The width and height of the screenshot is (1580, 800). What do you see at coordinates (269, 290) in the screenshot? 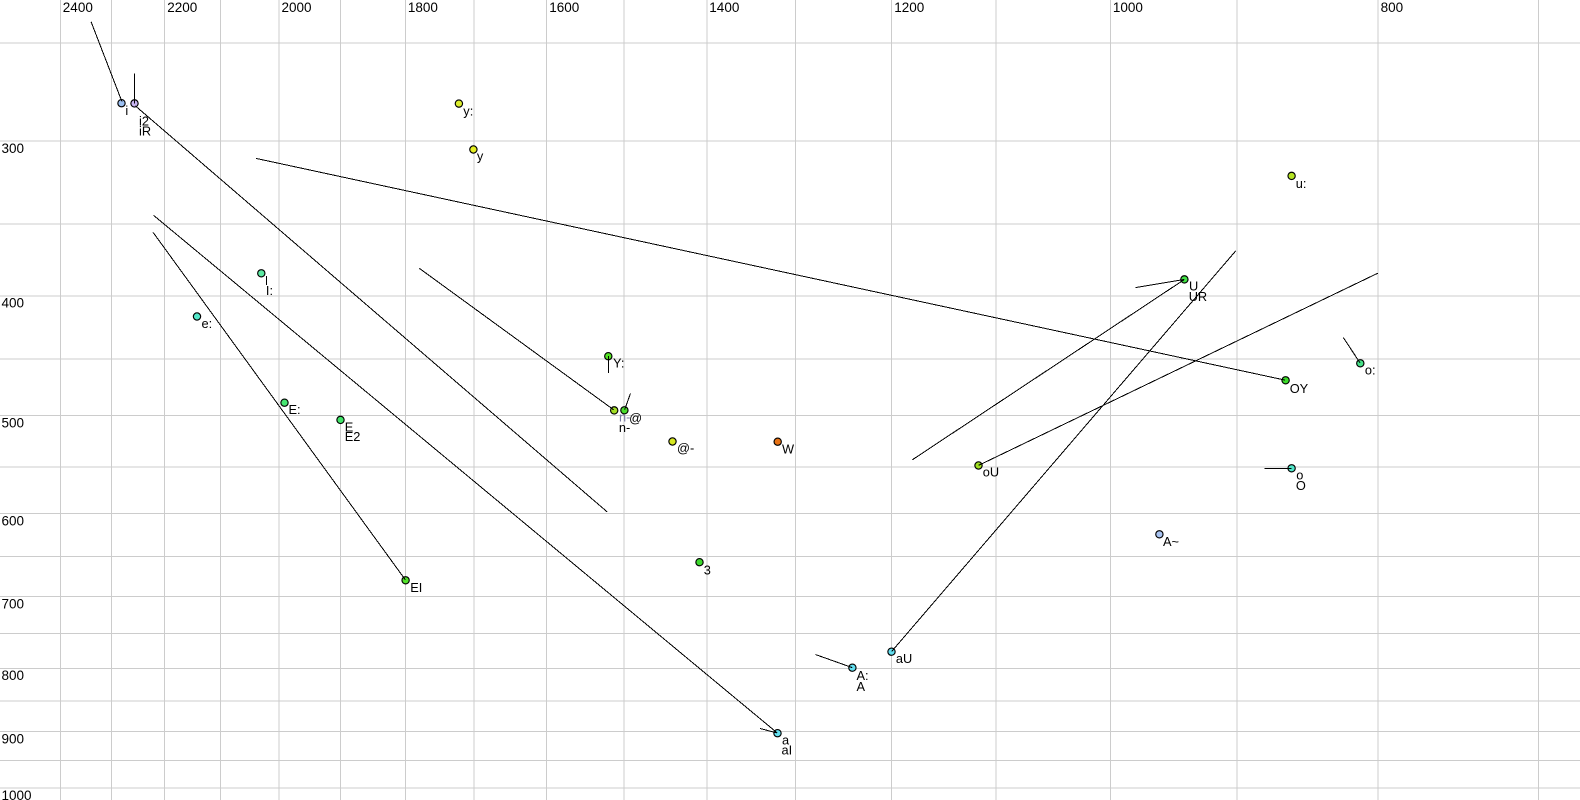
I see `svg-text: I:` at bounding box center [269, 290].